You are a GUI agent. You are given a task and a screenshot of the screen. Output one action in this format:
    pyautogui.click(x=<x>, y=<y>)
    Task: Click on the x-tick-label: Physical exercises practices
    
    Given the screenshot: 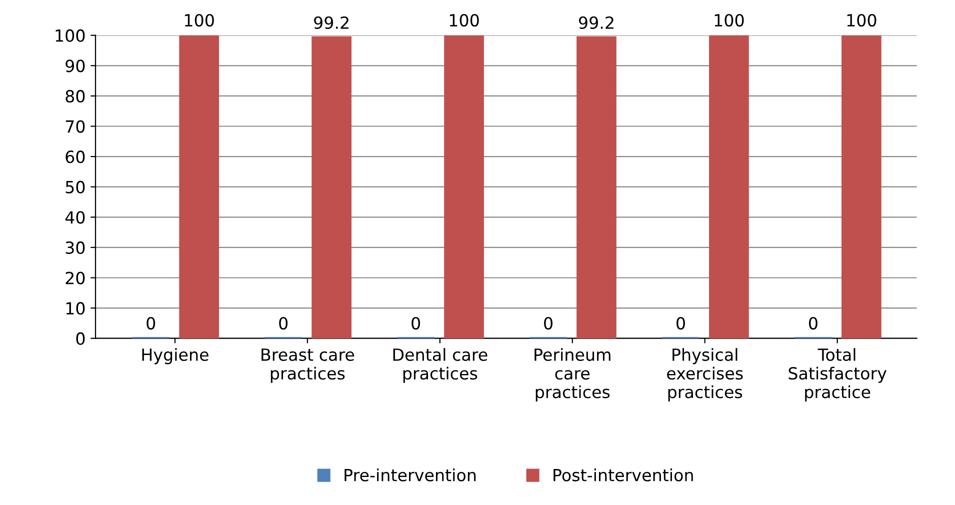 What is the action you would take?
    pyautogui.click(x=705, y=375)
    